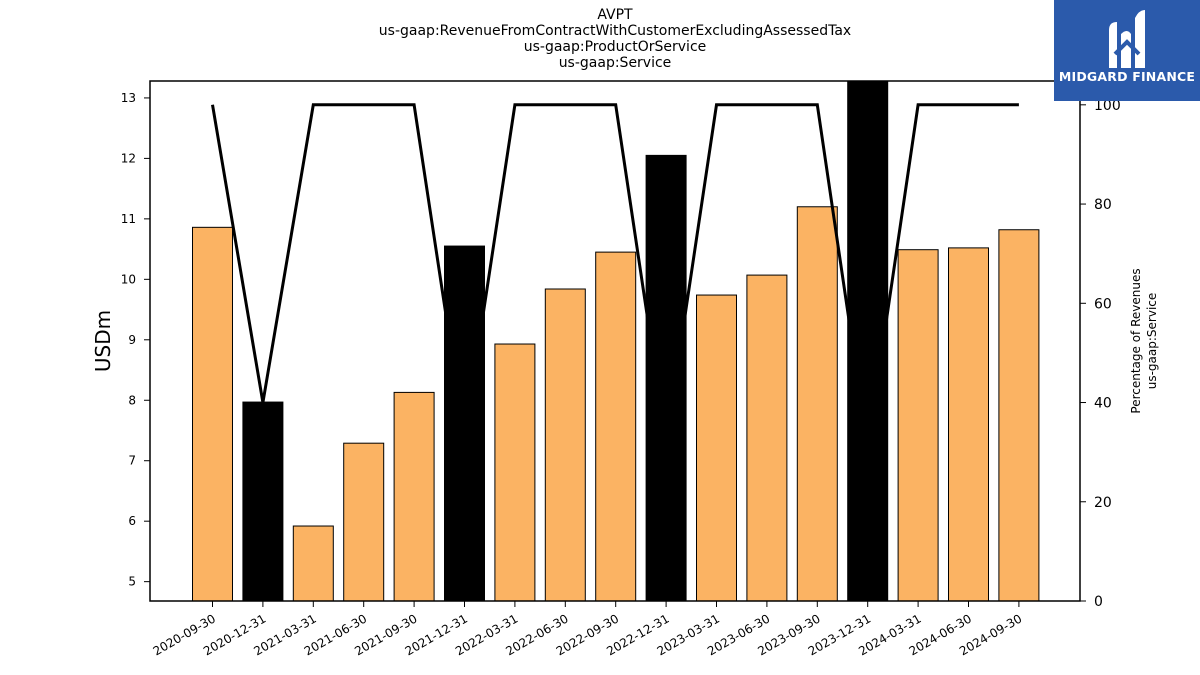  What do you see at coordinates (128, 219) in the screenshot?
I see `y-tick-label: 11` at bounding box center [128, 219].